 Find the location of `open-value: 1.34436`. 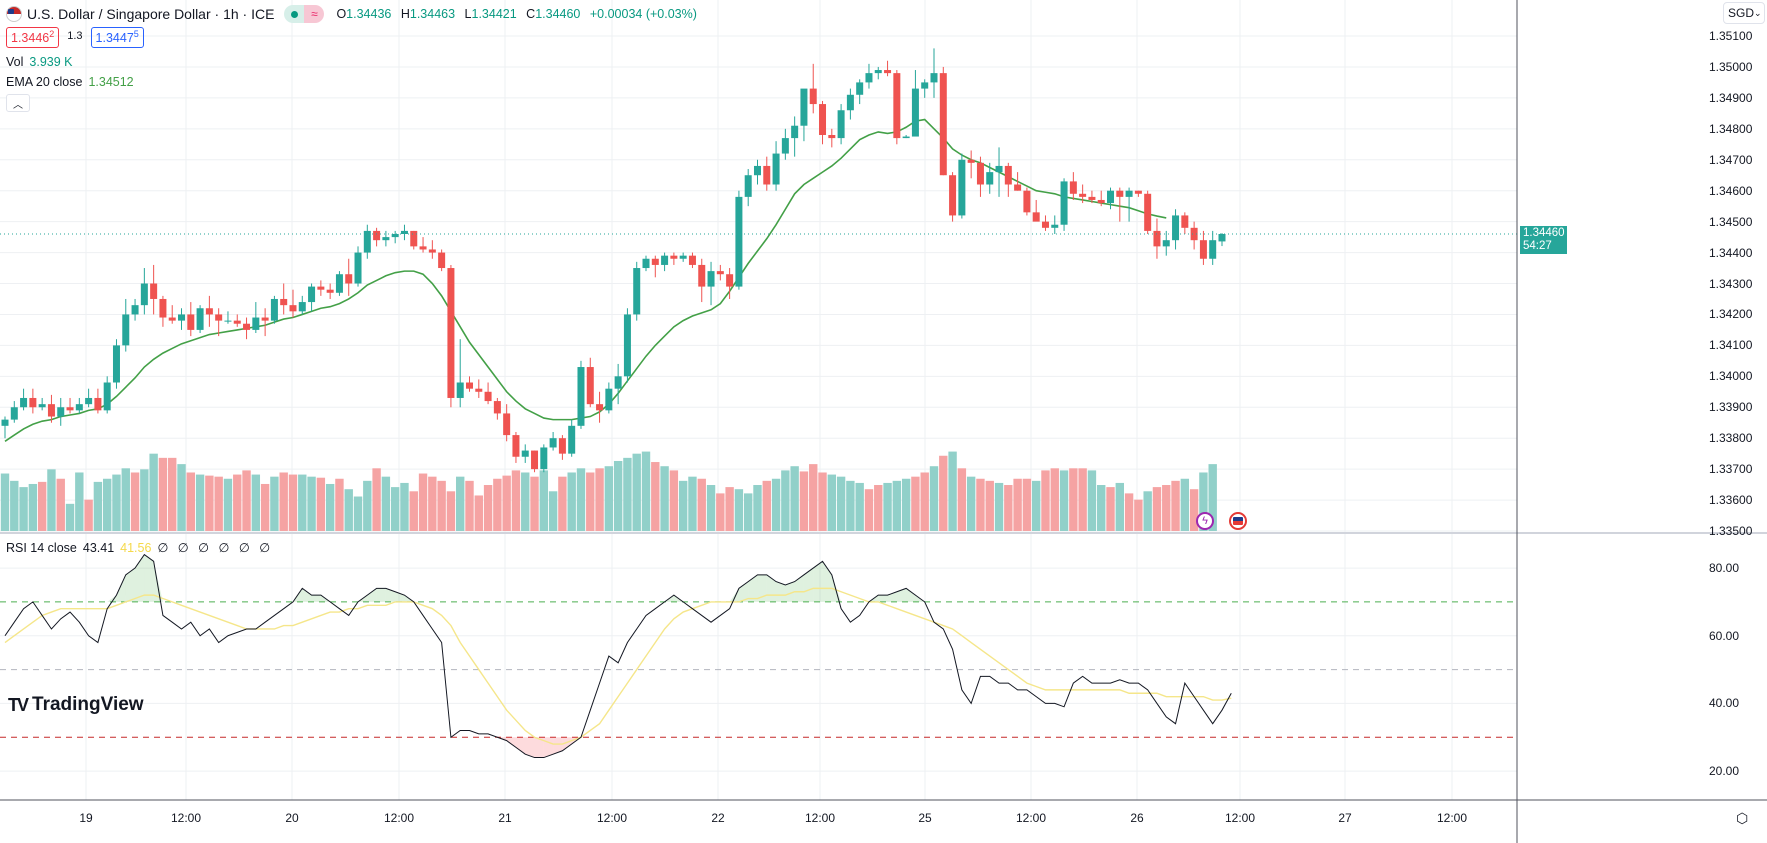

open-value: 1.34436 is located at coordinates (369, 14).